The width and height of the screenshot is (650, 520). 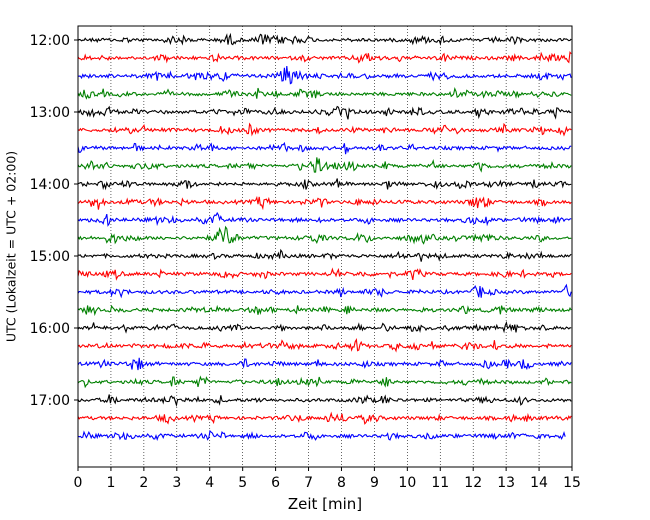 What do you see at coordinates (110, 483) in the screenshot?
I see `x-tick-label: 1` at bounding box center [110, 483].